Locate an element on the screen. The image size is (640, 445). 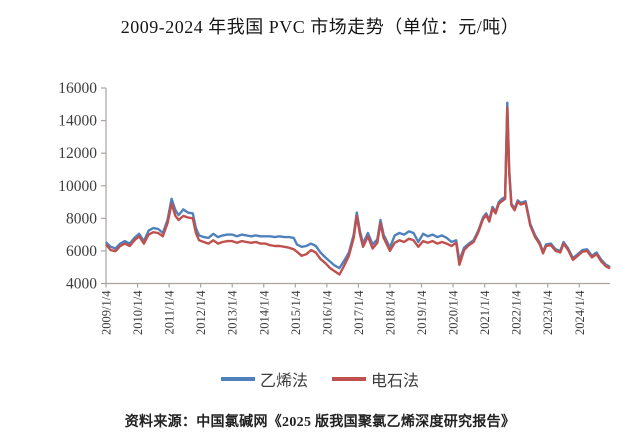
legend-item-carbide: 电石法 is located at coordinates (375, 379).